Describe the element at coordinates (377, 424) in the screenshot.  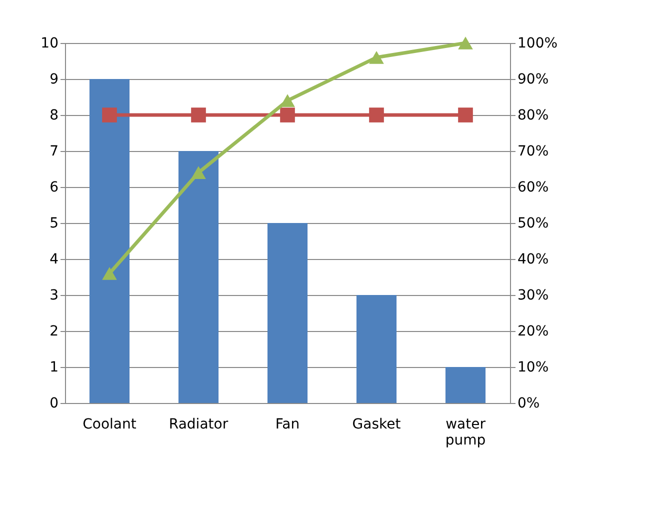
I see `x-tick-label: Gasket` at that location.